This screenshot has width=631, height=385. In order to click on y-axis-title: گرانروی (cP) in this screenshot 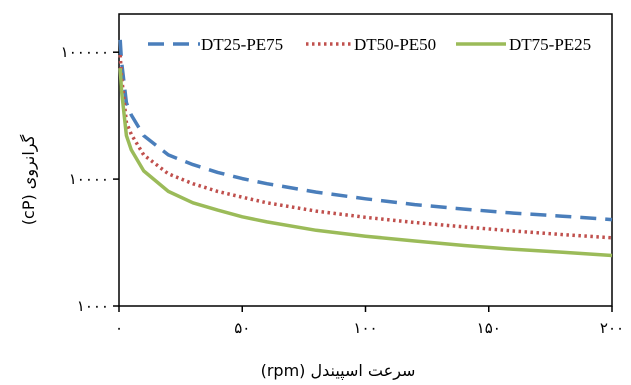, I will do `click(29, 179)`.